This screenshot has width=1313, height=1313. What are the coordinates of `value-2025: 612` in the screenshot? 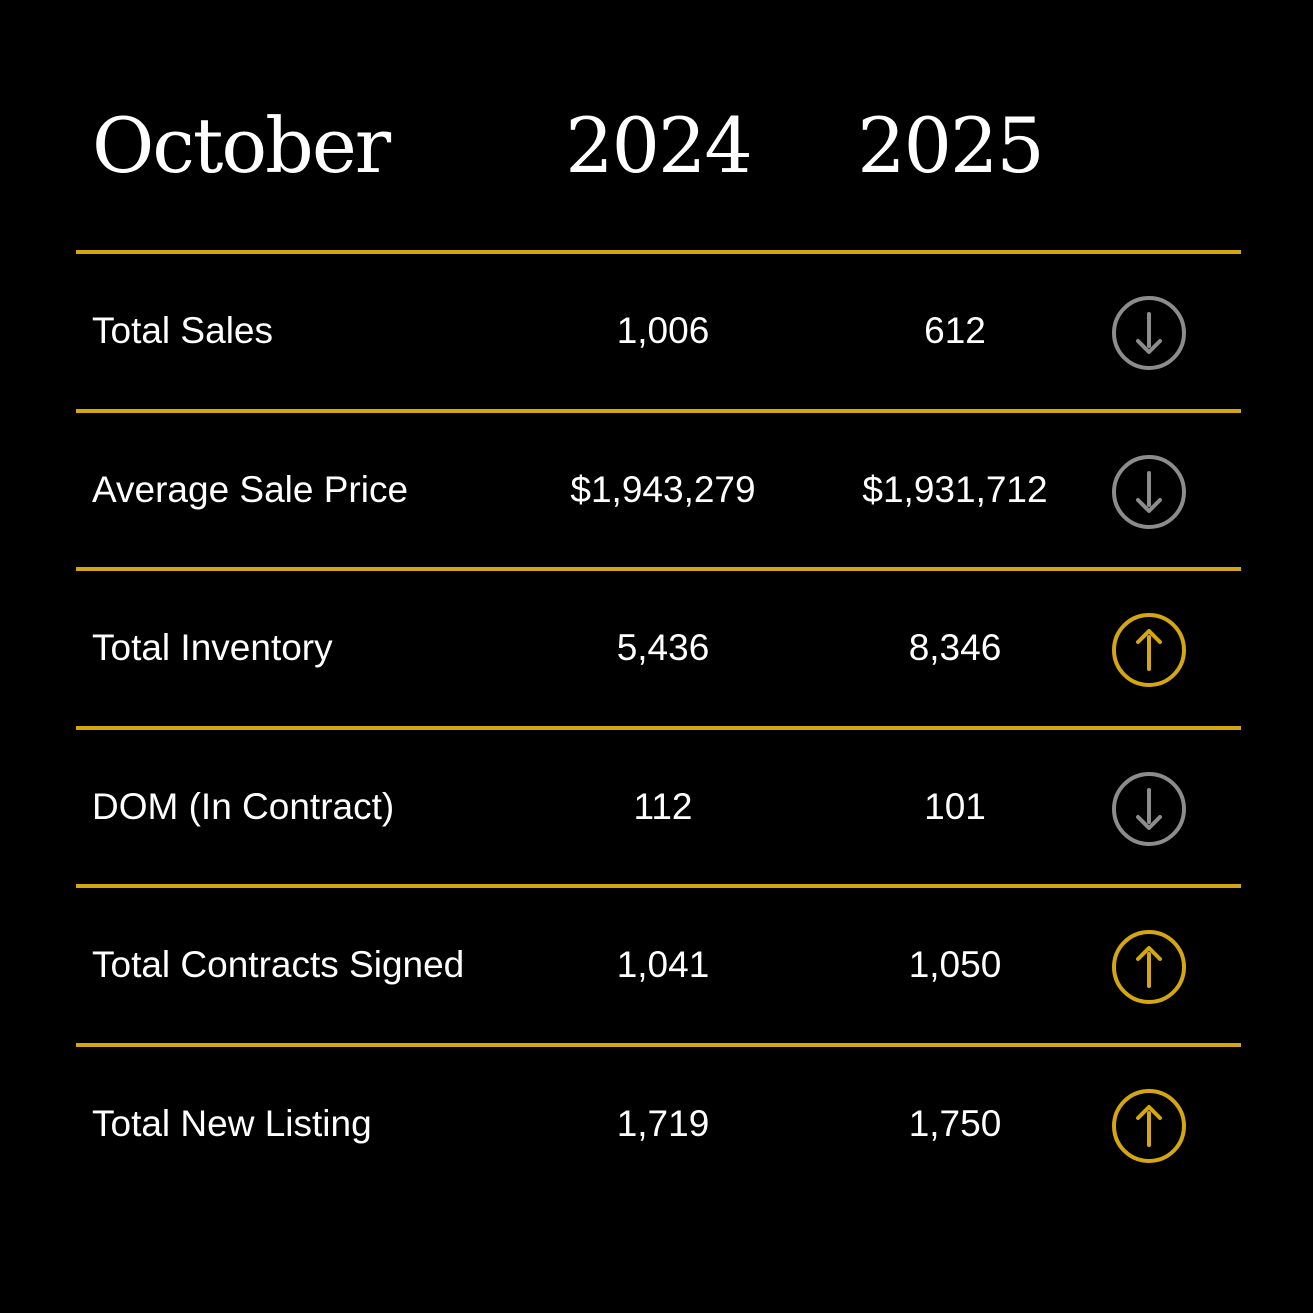 It's located at (955, 330).